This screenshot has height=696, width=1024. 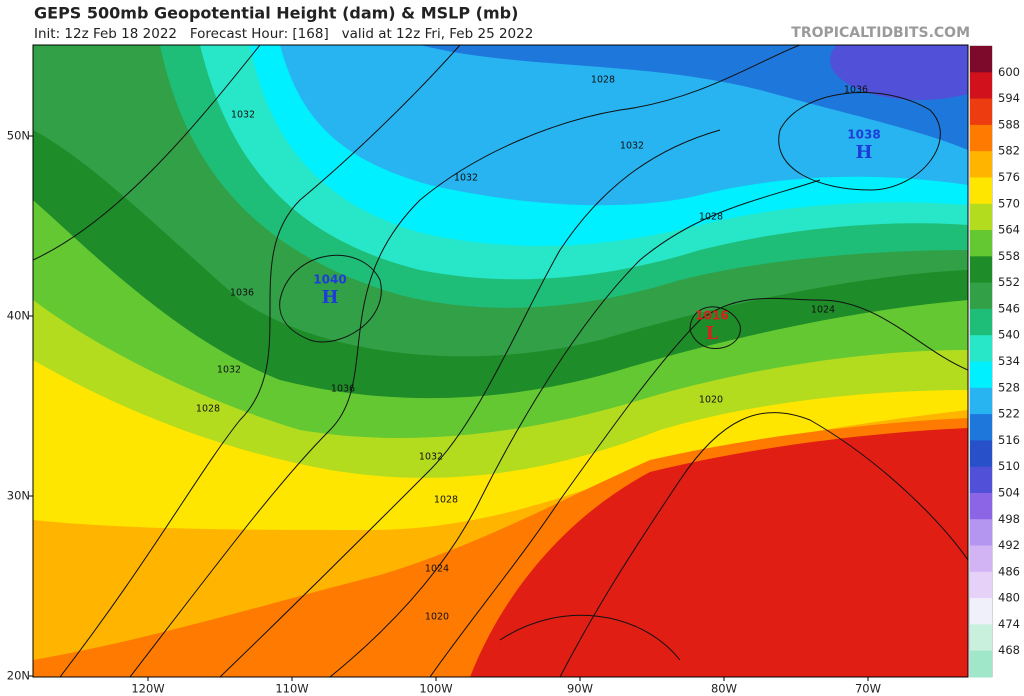 What do you see at coordinates (1009, 598) in the screenshot?
I see `colorbar-label: 480` at bounding box center [1009, 598].